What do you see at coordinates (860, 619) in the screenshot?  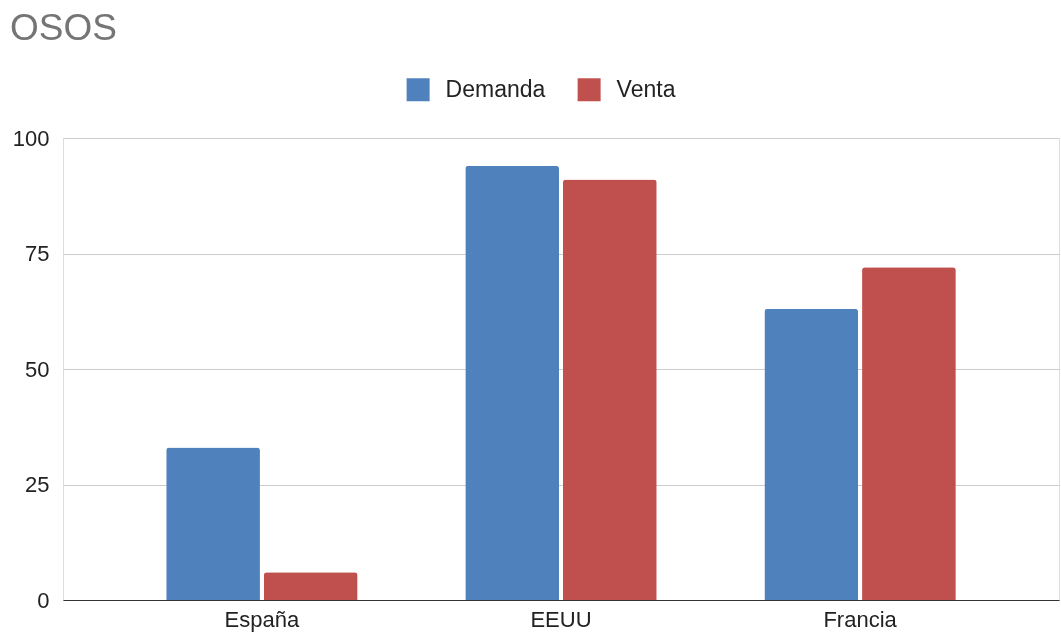 I see `x-tick-label: Francia` at bounding box center [860, 619].